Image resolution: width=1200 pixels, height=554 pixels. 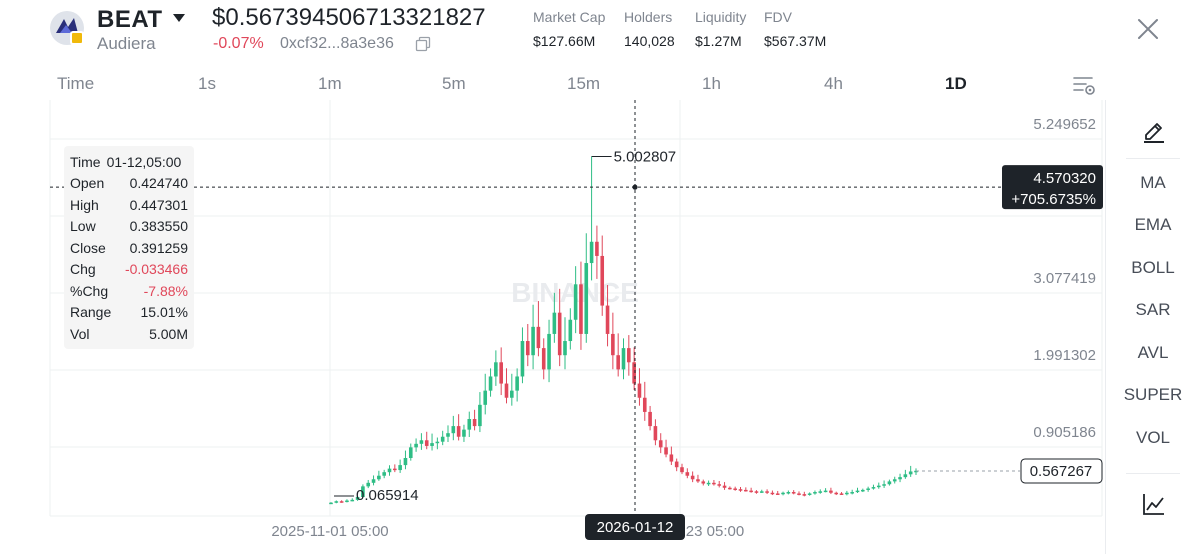 I want to click on y-axis-tick: 3.077419, so click(x=1064, y=278).